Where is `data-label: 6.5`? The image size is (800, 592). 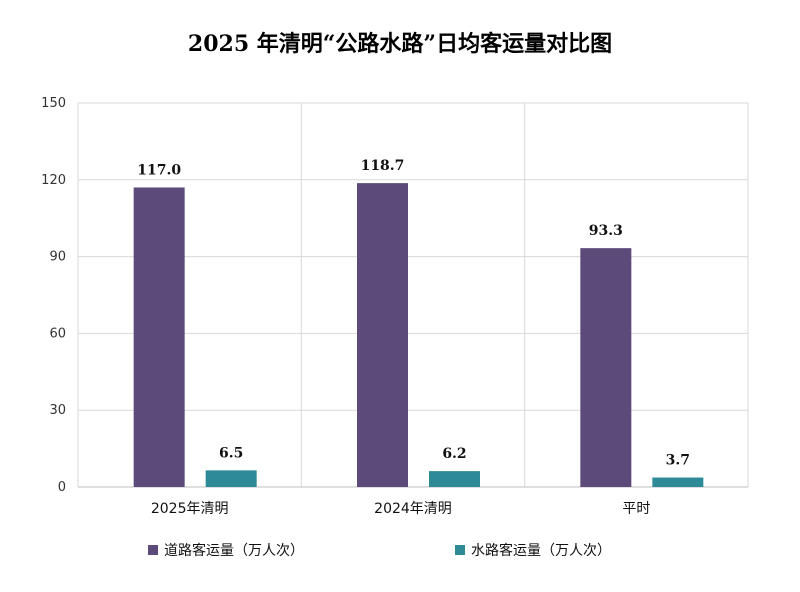
data-label: 6.5 is located at coordinates (231, 453).